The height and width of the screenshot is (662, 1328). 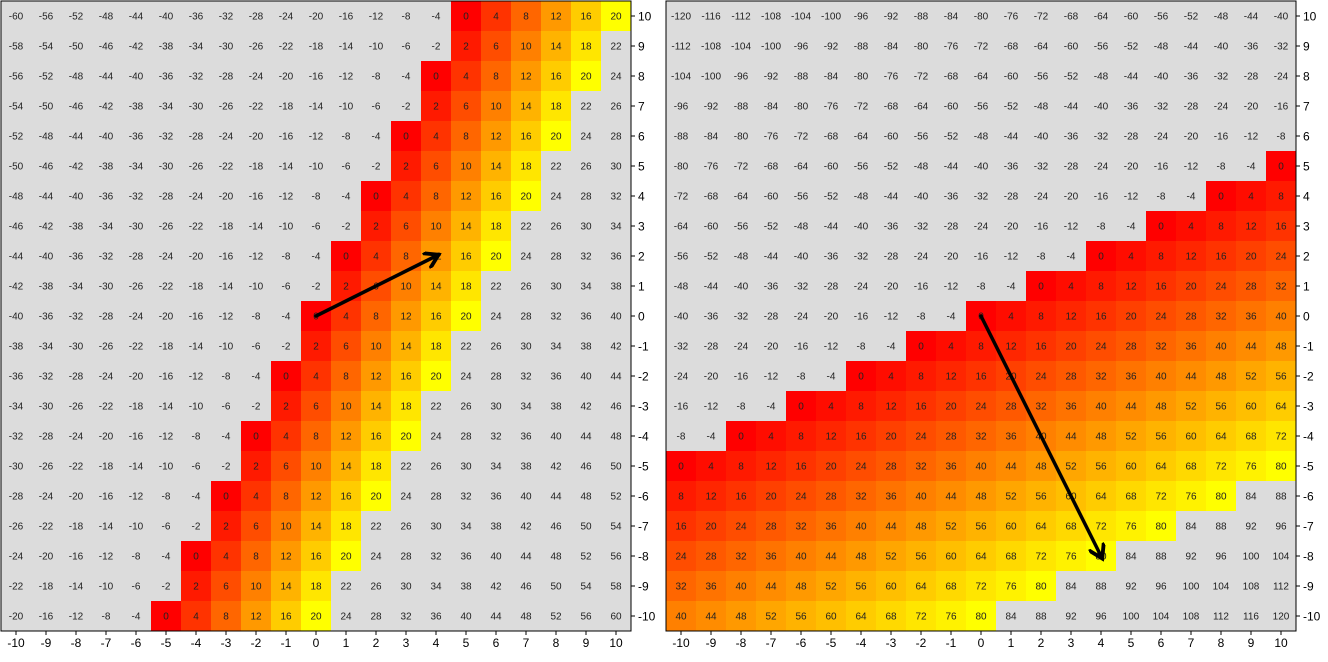 I want to click on cell-value-label: -30, so click(x=106, y=287).